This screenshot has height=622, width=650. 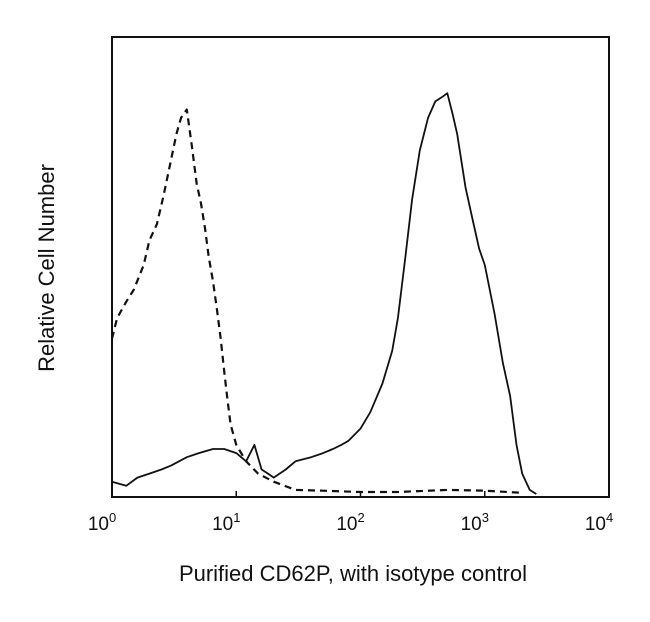 I want to click on x-axis-tick-labels: 10⁰ 10¹ 10² 10³ 10⁴, so click(x=350, y=522).